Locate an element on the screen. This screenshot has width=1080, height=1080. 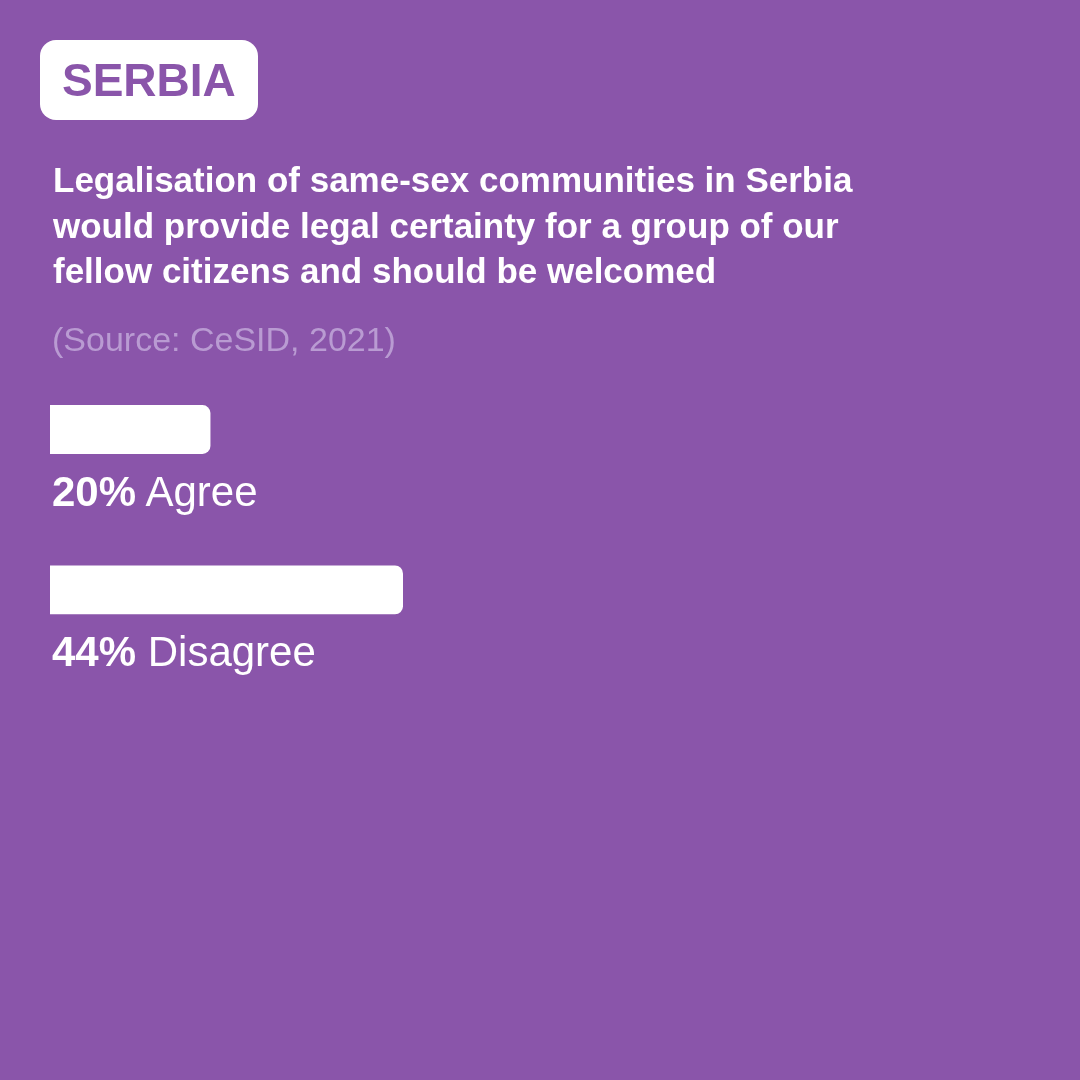
text: (Source: CeSID, 2021) is located at coordinates (224, 339).